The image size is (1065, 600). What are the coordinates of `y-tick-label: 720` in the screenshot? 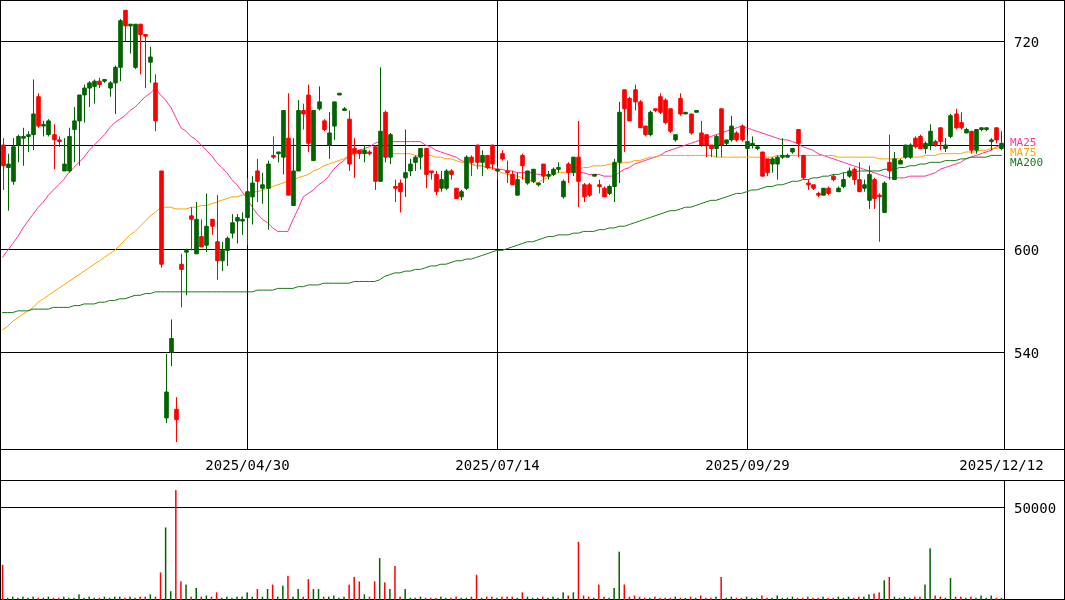 It's located at (1027, 41).